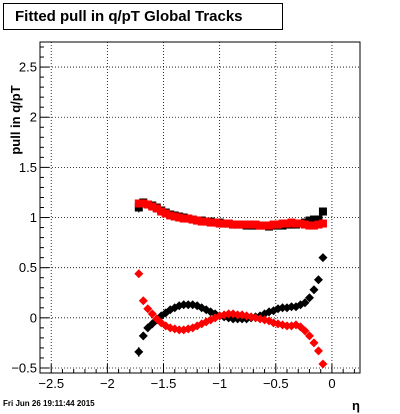  I want to click on y-tick-label: −0.5, so click(24, 367).